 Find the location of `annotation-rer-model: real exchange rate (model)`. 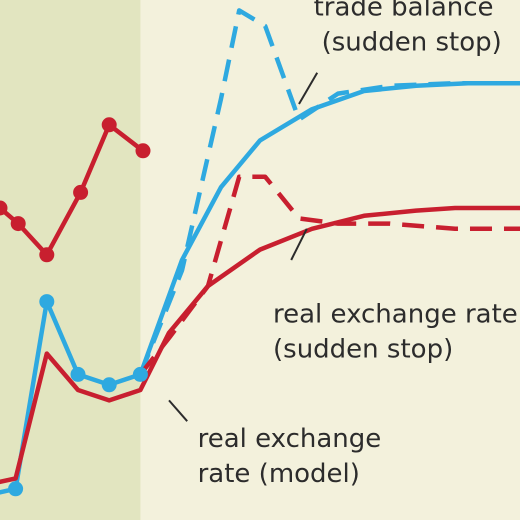

annotation-rer-model: real exchange rate (model) is located at coordinates (294, 456).